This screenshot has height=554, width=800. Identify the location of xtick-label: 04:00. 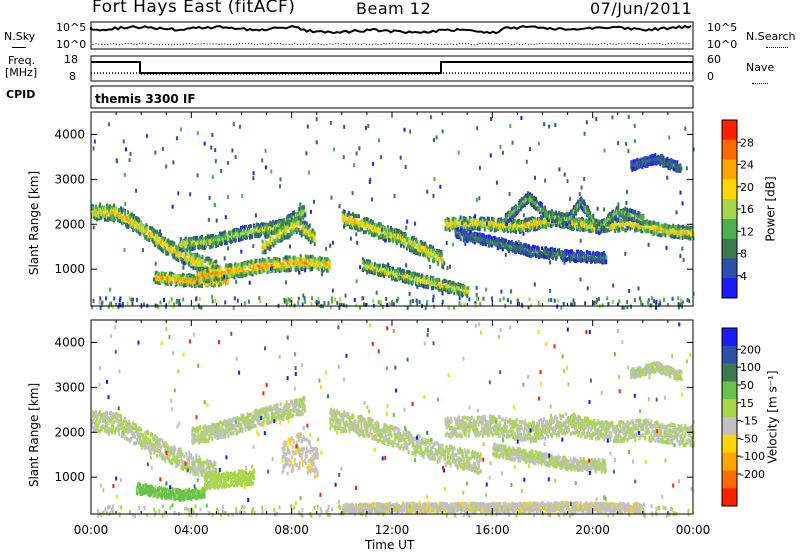
(191, 530).